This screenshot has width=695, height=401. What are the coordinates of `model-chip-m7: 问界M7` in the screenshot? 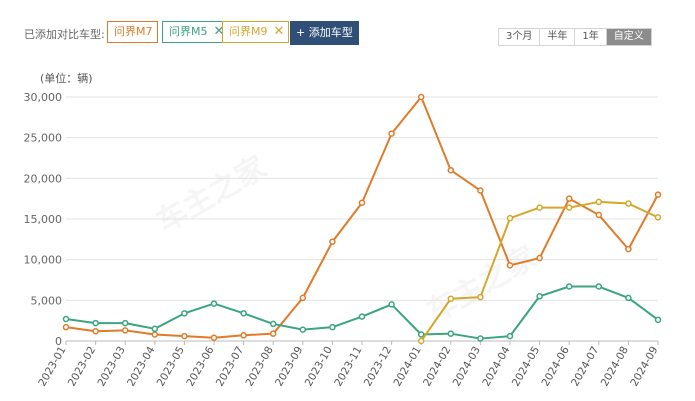 It's located at (132, 32).